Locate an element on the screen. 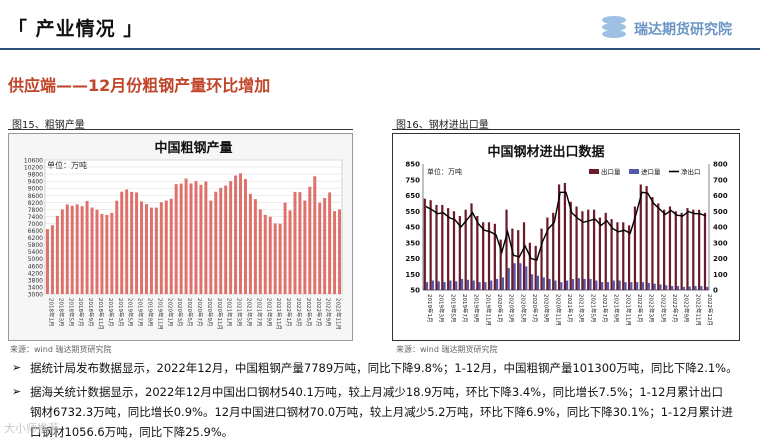 The image size is (760, 440). x-tick-label: 2018年1月 is located at coordinates (51, 312).